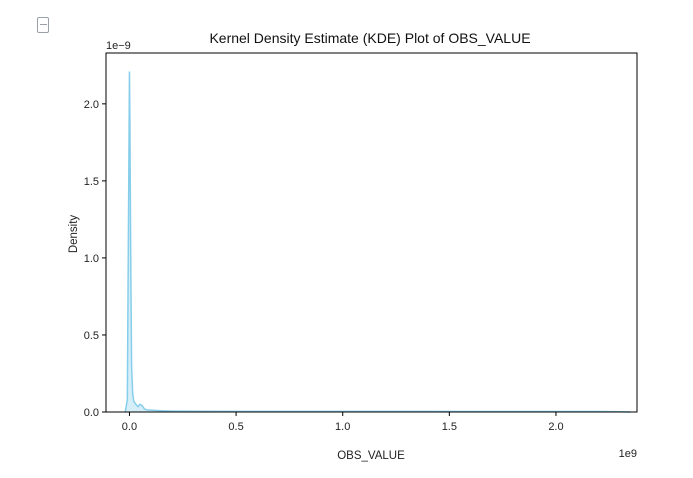 The image size is (693, 478). I want to click on output-cell-icon, so click(43, 25).